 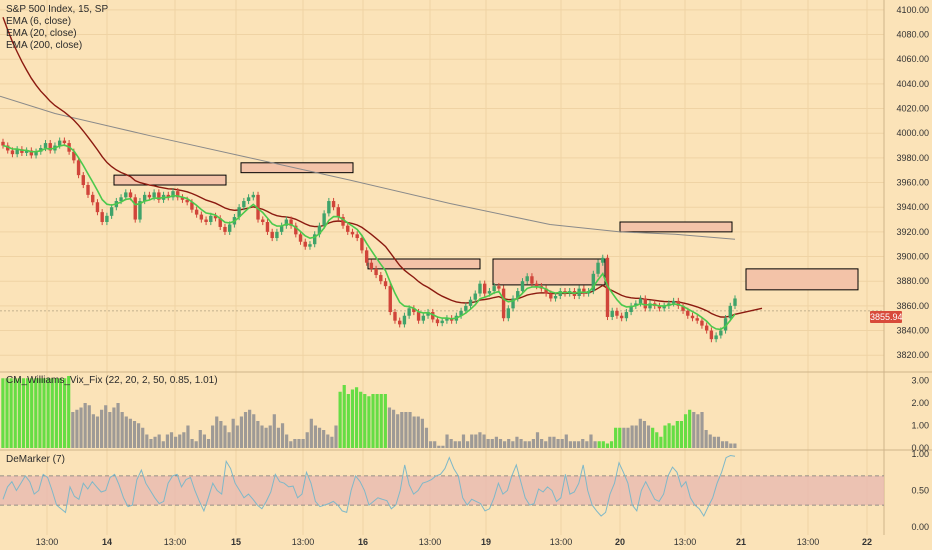 What do you see at coordinates (920, 454) in the screenshot?
I see `demarker-tick-label: 1.00` at bounding box center [920, 454].